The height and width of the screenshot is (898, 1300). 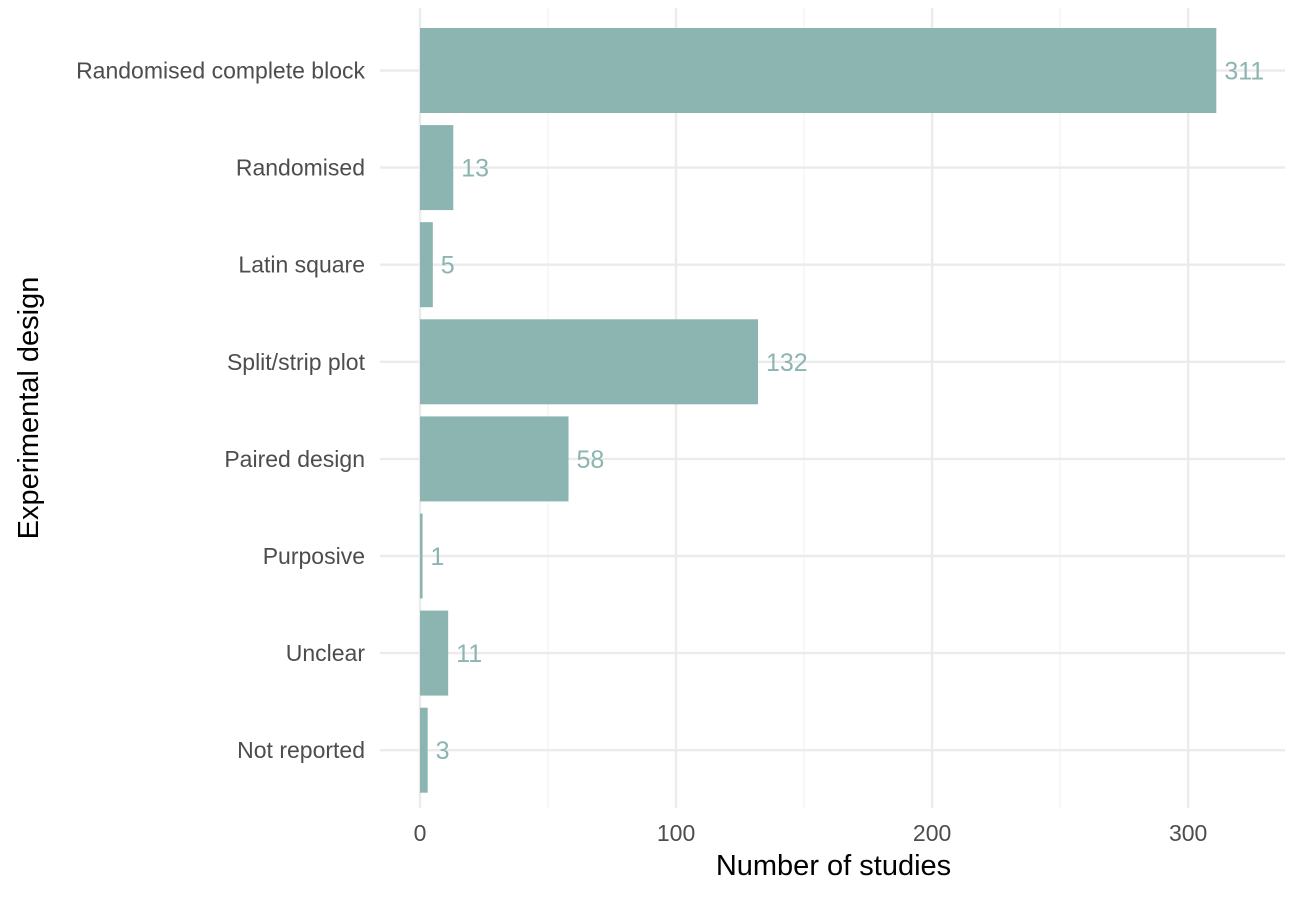 What do you see at coordinates (29, 408) in the screenshot?
I see `y-axis-title: Experimental design` at bounding box center [29, 408].